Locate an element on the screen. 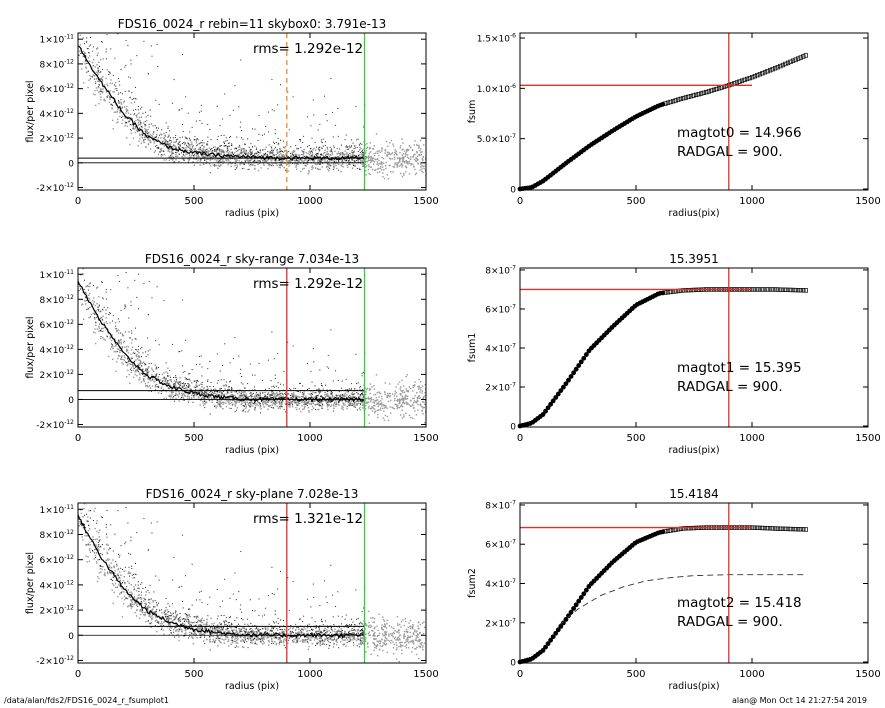  x-axis-label: radius(pix) is located at coordinates (693, 450).